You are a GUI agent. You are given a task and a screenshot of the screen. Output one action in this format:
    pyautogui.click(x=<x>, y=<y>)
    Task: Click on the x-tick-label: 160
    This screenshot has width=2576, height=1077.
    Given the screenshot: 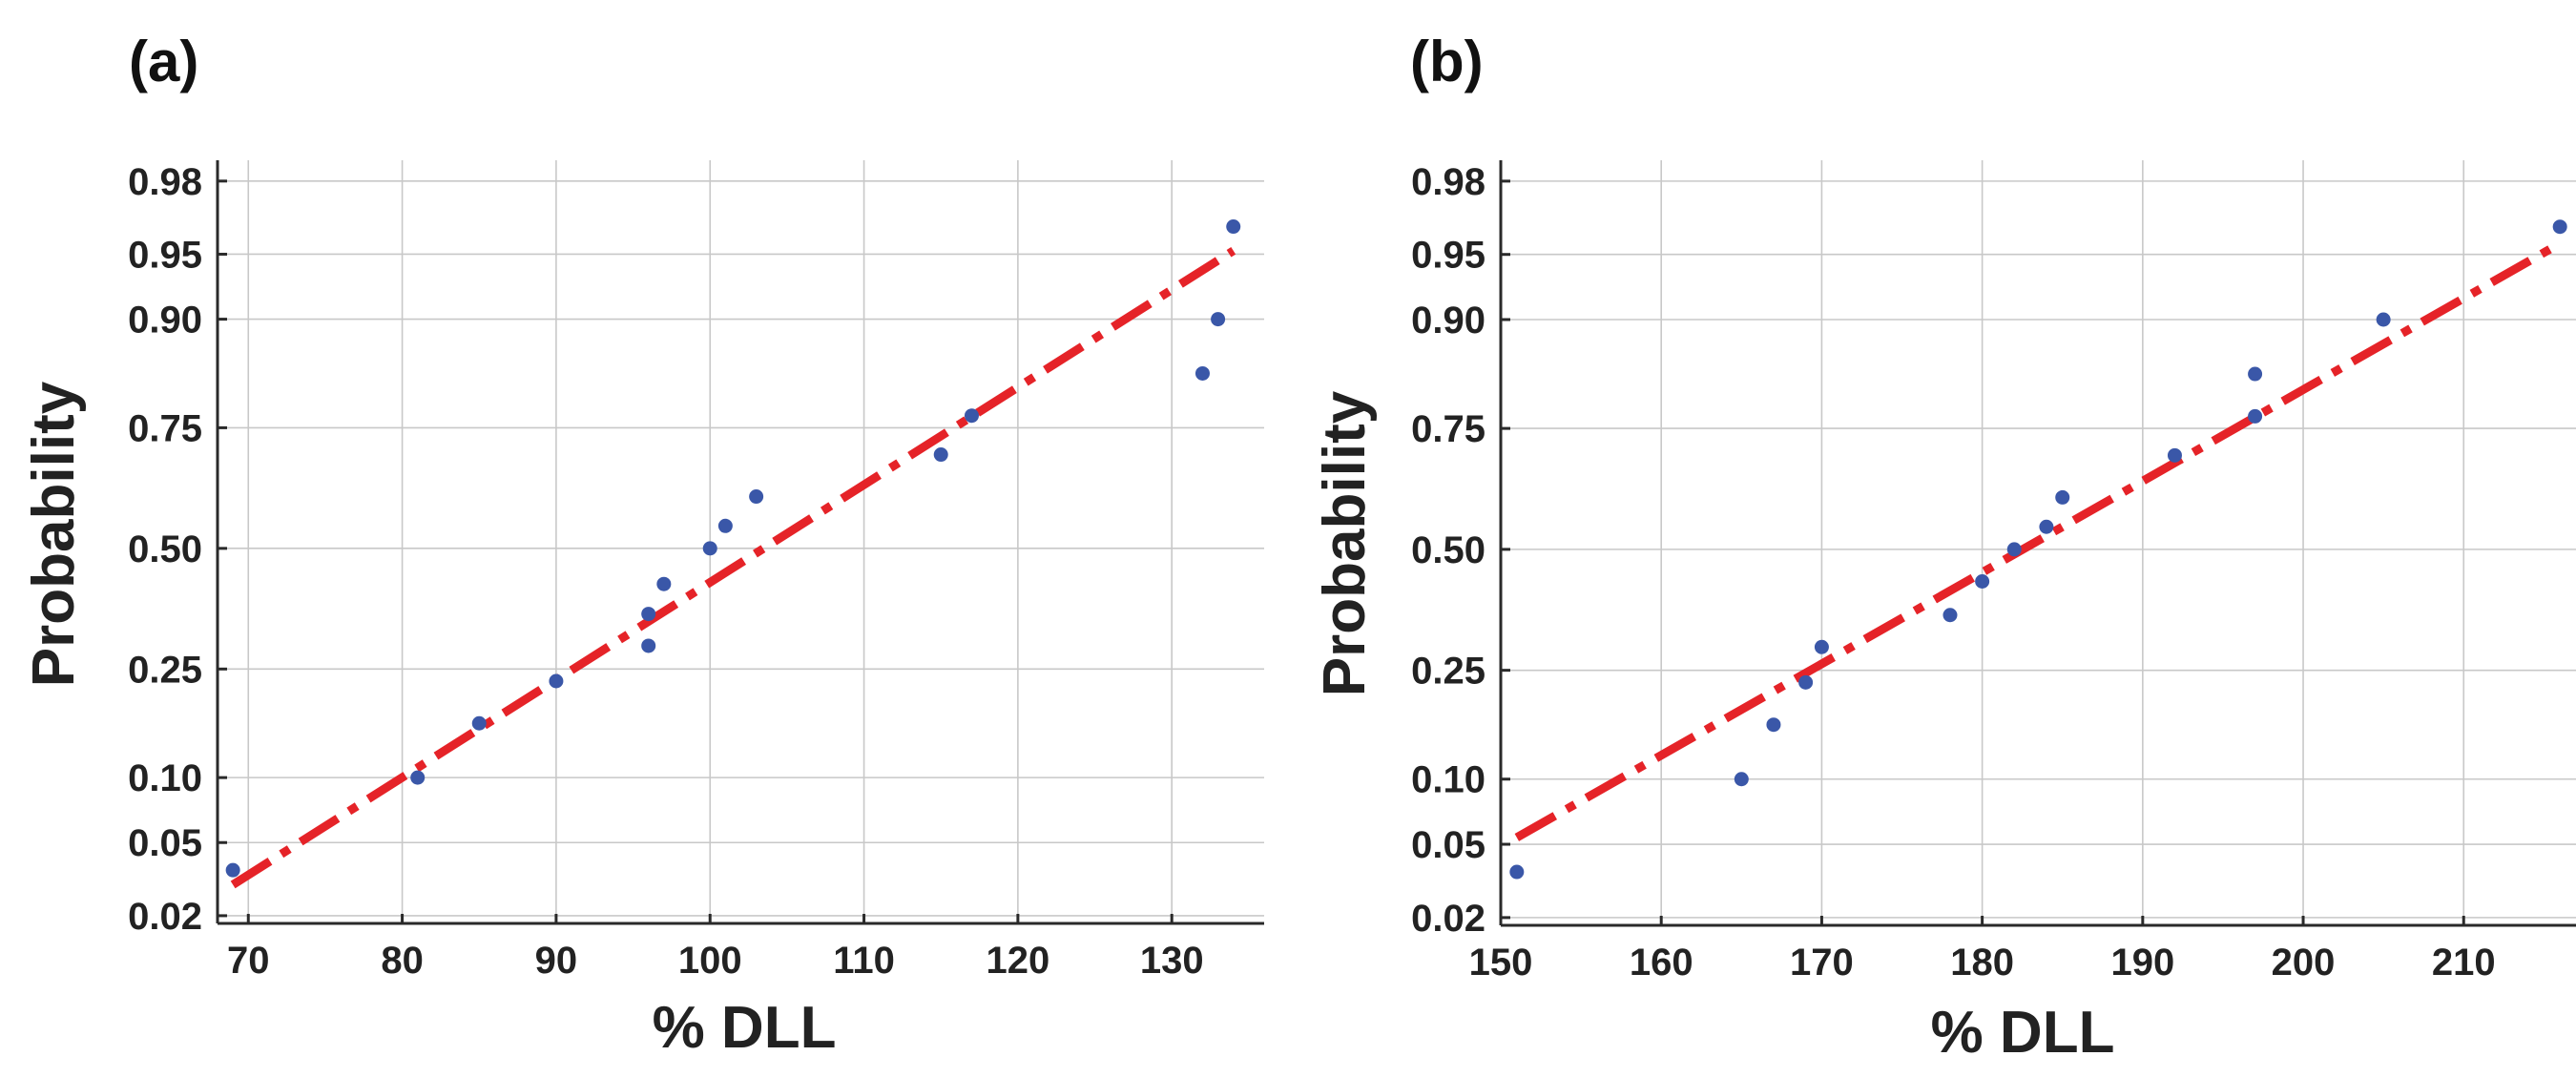 What is the action you would take?
    pyautogui.click(x=1661, y=963)
    